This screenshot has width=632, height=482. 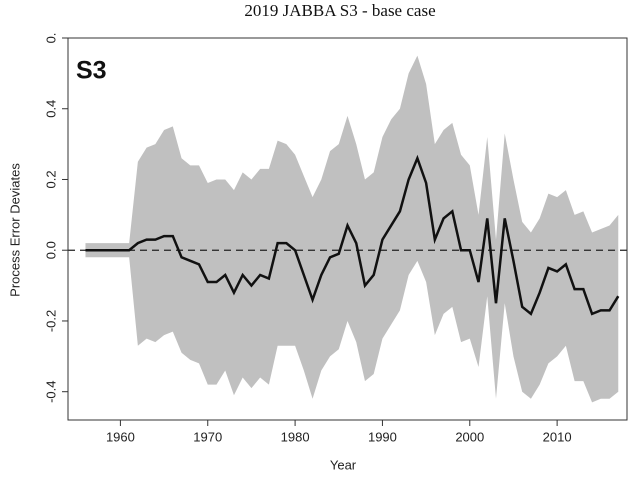 I want to click on y-tick-label: 0., so click(x=50, y=38).